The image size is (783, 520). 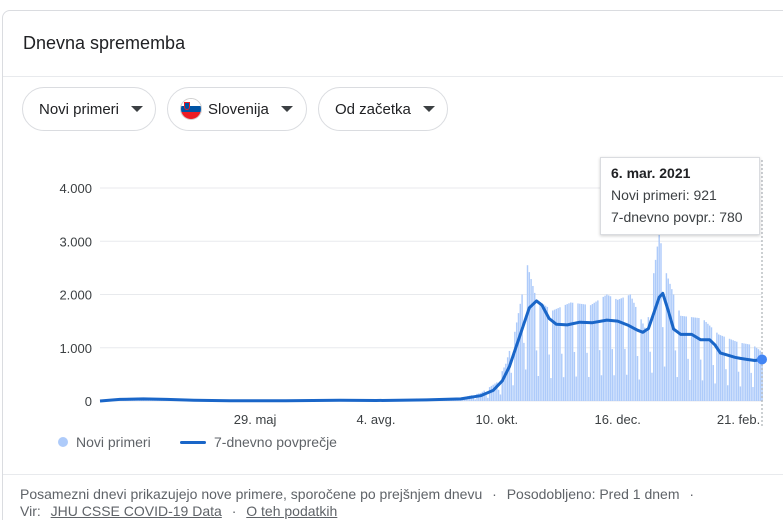 I want to click on footer-source-label: Vir:, so click(x=30, y=511).